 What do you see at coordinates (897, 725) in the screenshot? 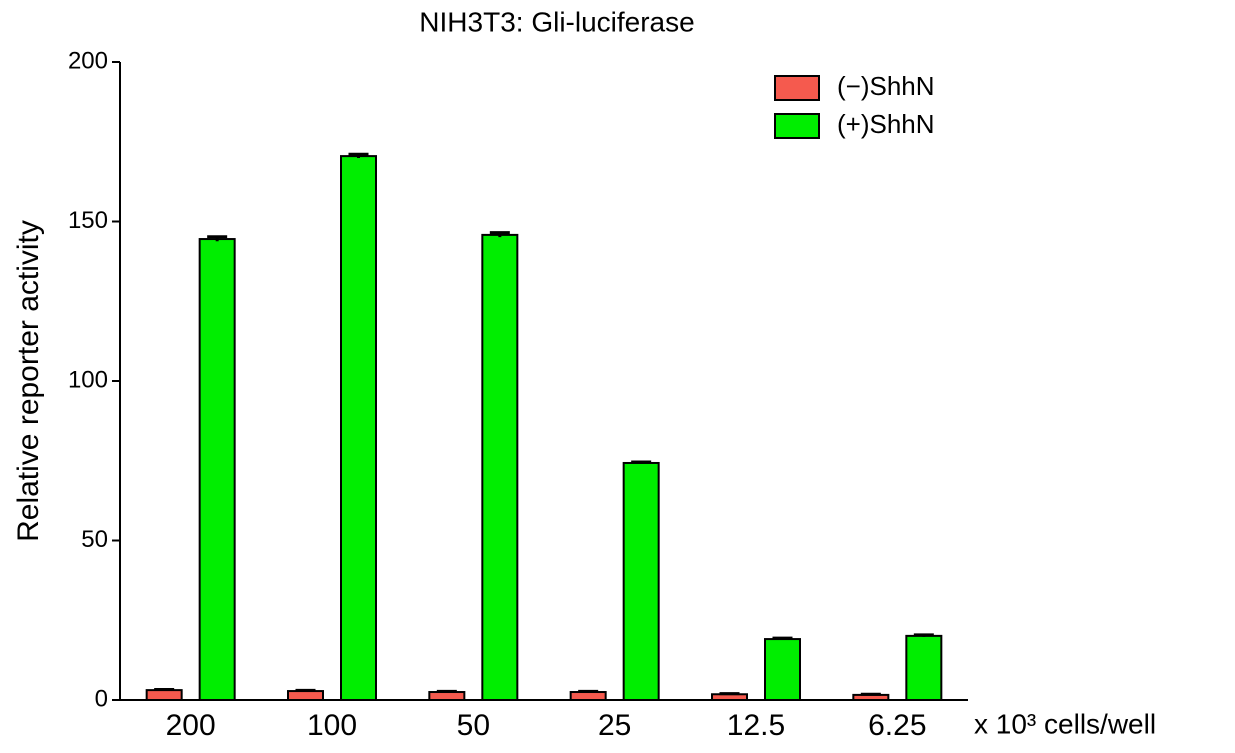
I see `x-tick-label: 6.25` at bounding box center [897, 725].